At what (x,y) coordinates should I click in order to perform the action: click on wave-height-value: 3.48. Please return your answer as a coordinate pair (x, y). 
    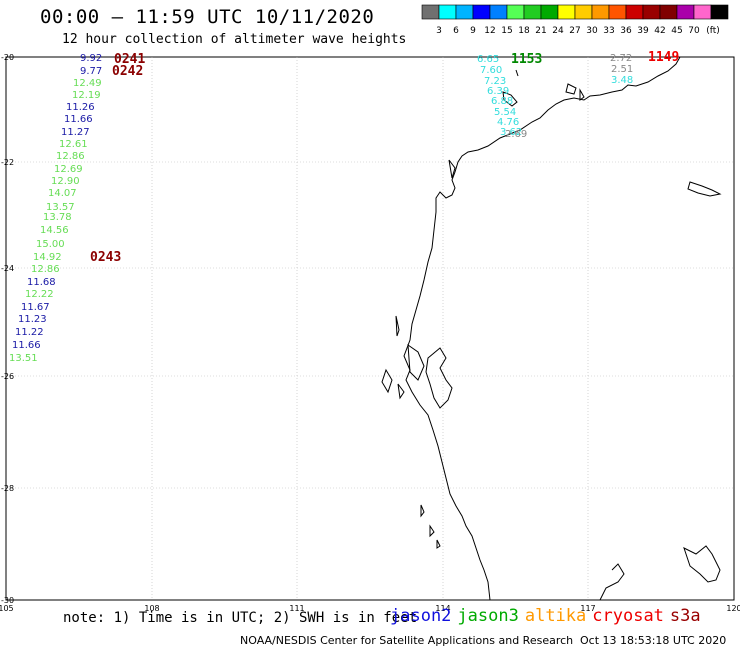
    Looking at the image, I should click on (622, 80).